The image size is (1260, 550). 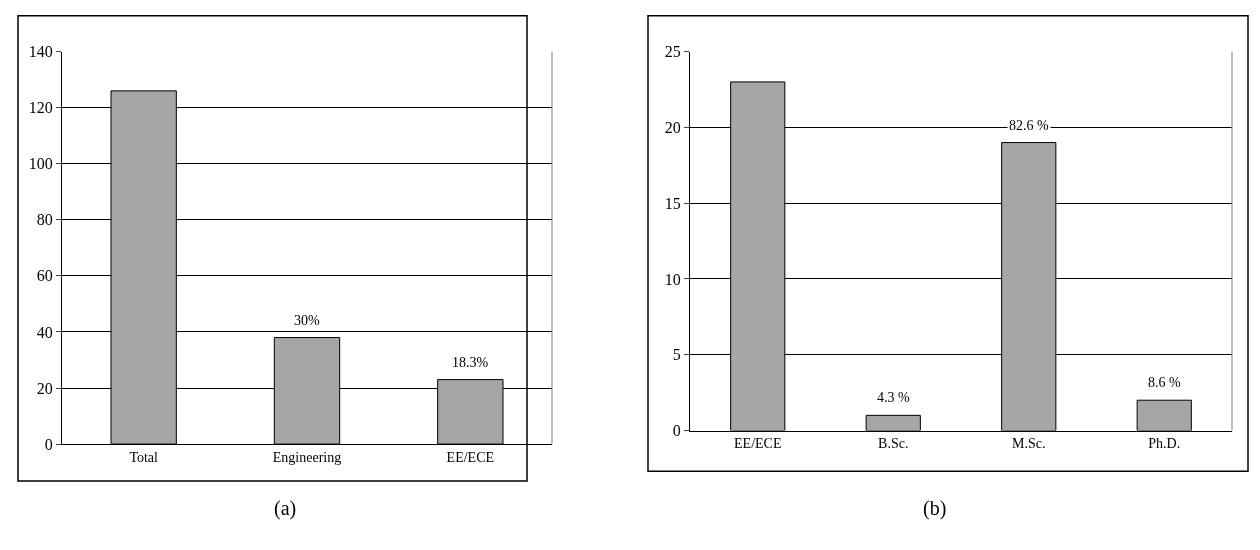 I want to click on annotation: 8.6 %, so click(x=1164, y=382).